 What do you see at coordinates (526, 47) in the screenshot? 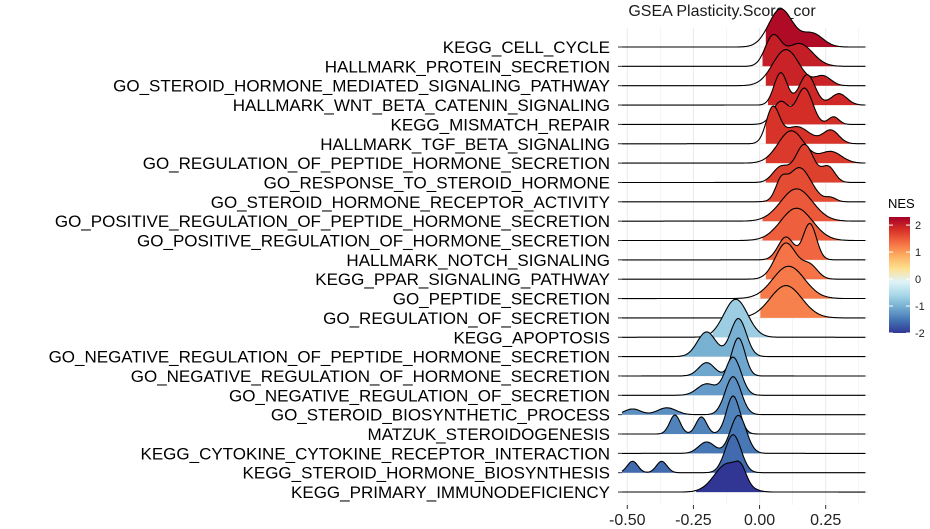
I see `y-tick-label: KEGG_CELL_CYCLE` at bounding box center [526, 47].